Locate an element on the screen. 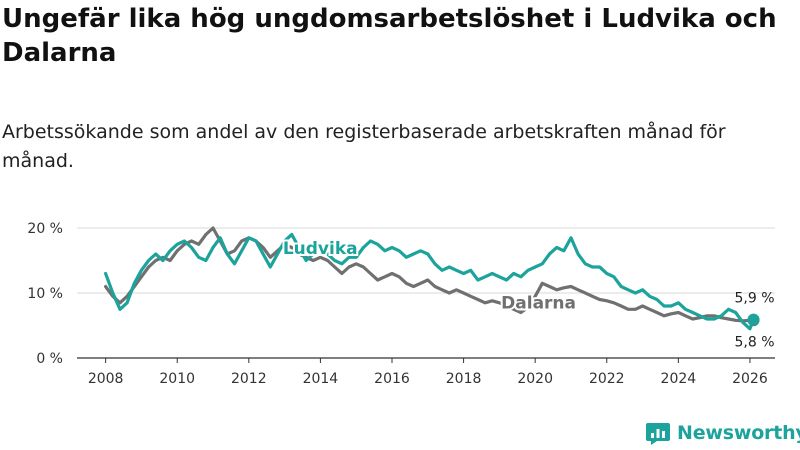 This screenshot has width=800, height=450. y-tick-label: 10 % is located at coordinates (45, 294).